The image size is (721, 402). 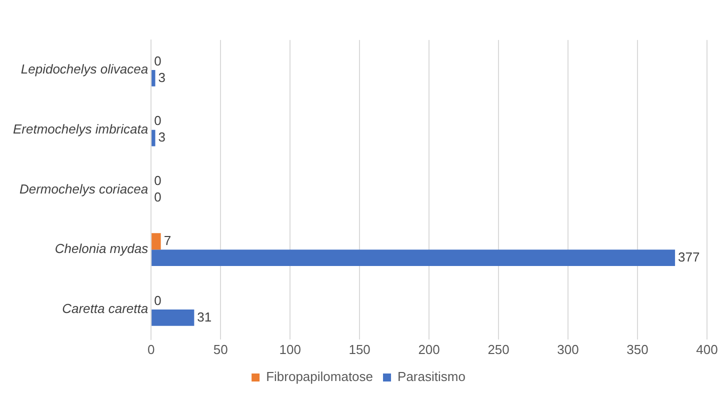 What do you see at coordinates (637, 349) in the screenshot?
I see `x-tick-label: 350` at bounding box center [637, 349].